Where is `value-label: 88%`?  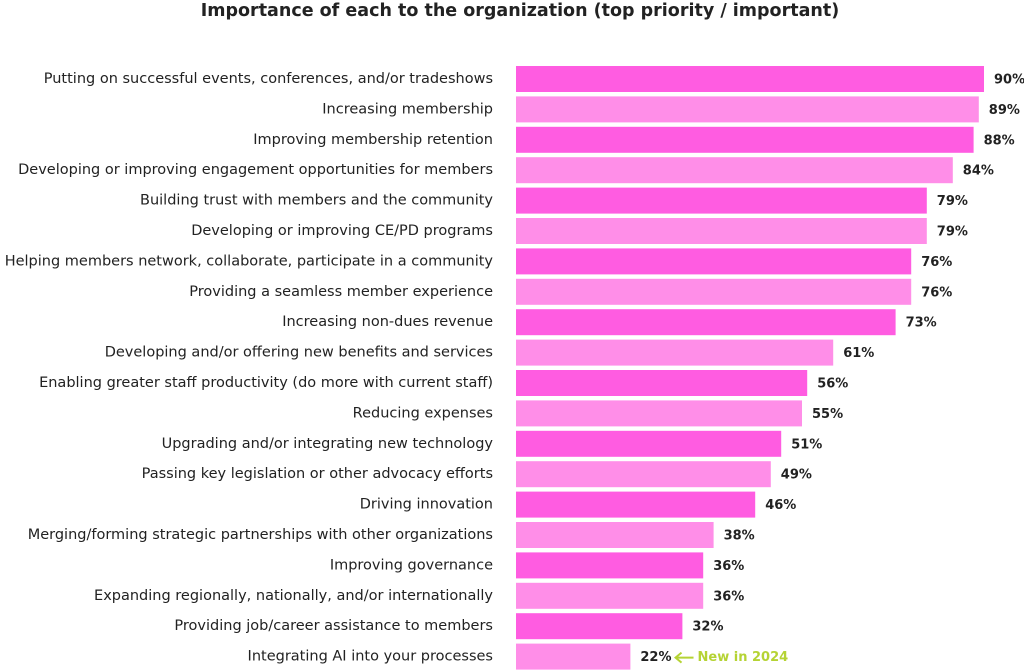 value-label: 88% is located at coordinates (999, 140).